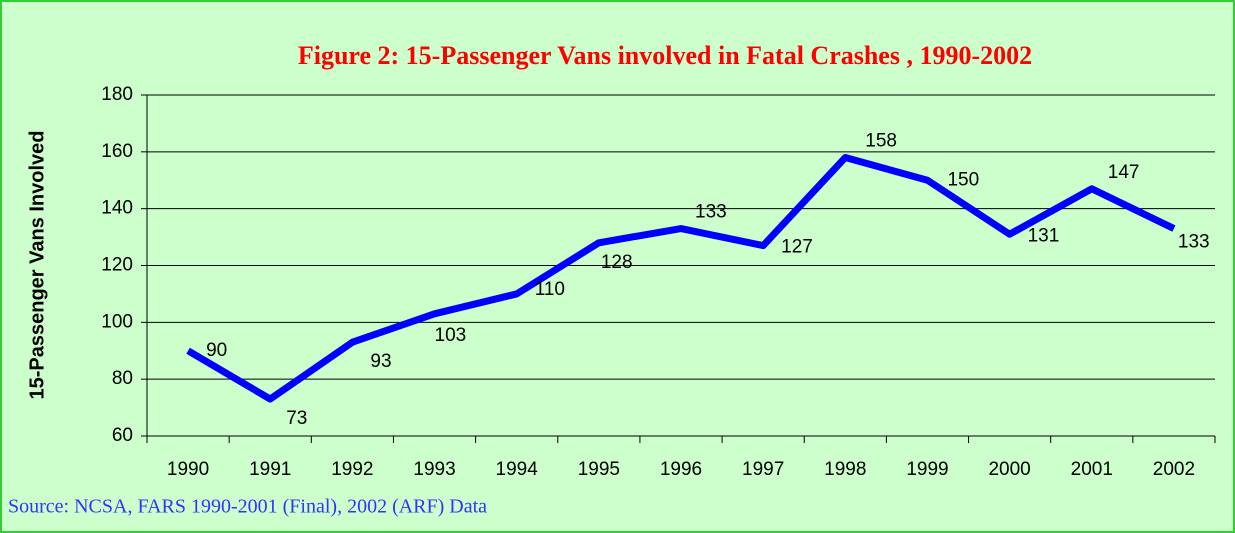 This screenshot has width=1235, height=533. What do you see at coordinates (117, 94) in the screenshot?
I see `y-tick-label: 180` at bounding box center [117, 94].